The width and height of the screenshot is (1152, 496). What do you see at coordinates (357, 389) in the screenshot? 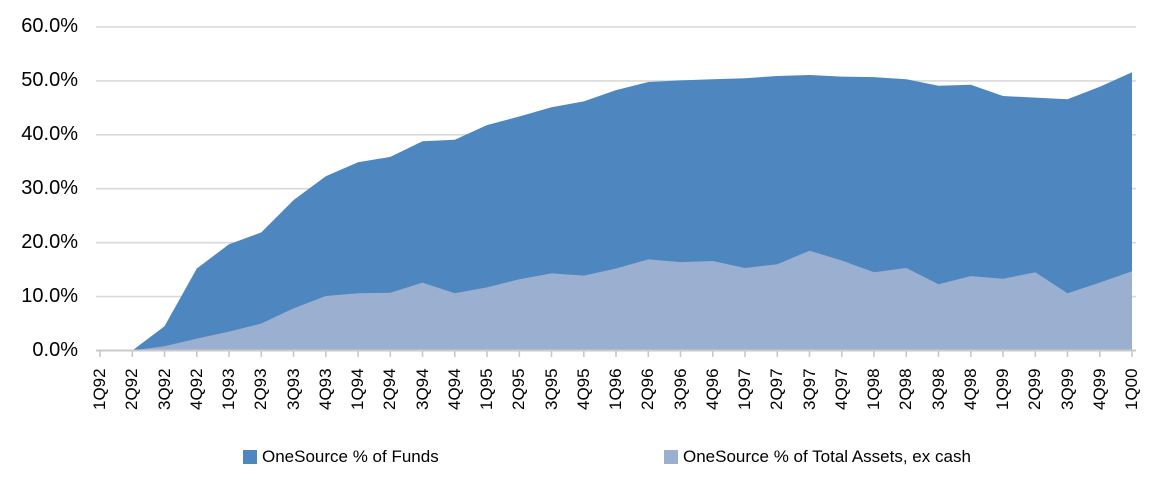
I see `x-axis-label: 1Q94` at bounding box center [357, 389].